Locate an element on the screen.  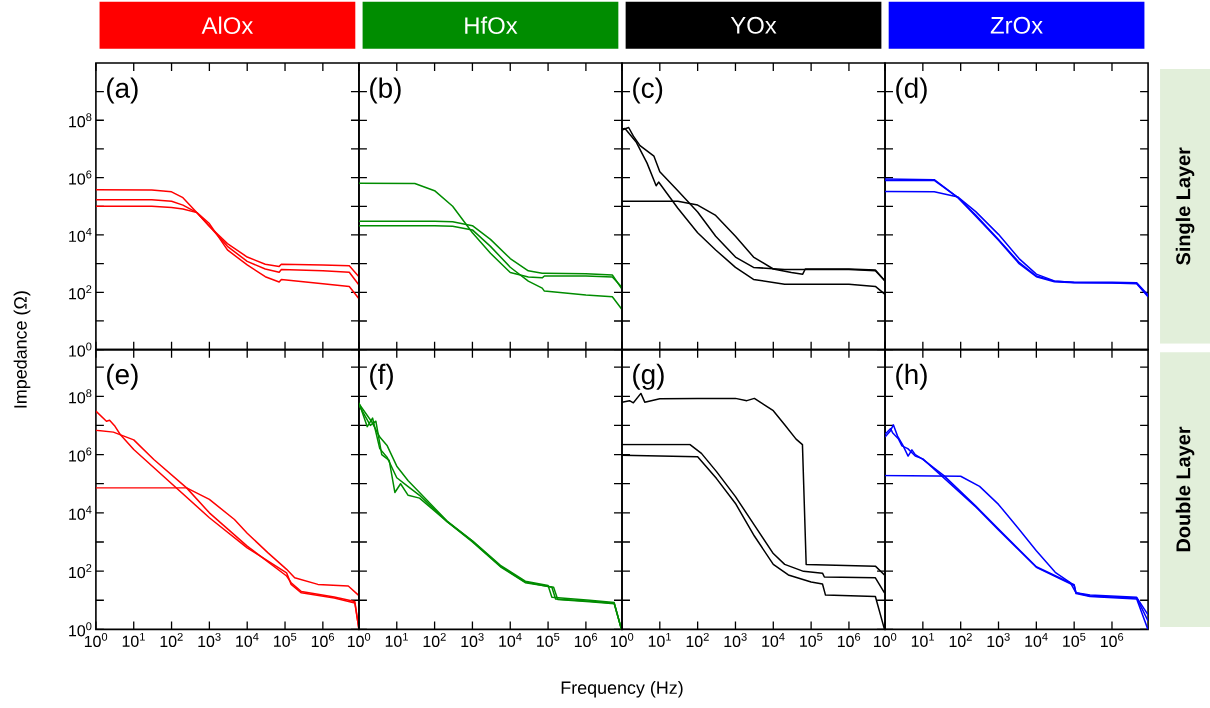
y2-axis-title: Single Layer is located at coordinates (1185, 206).